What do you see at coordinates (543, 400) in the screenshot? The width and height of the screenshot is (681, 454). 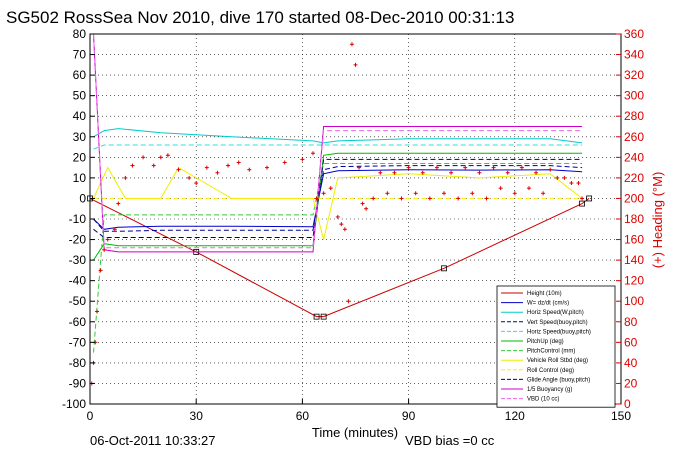 I see `legend-entry: VBD (10 cc)` at bounding box center [543, 400].